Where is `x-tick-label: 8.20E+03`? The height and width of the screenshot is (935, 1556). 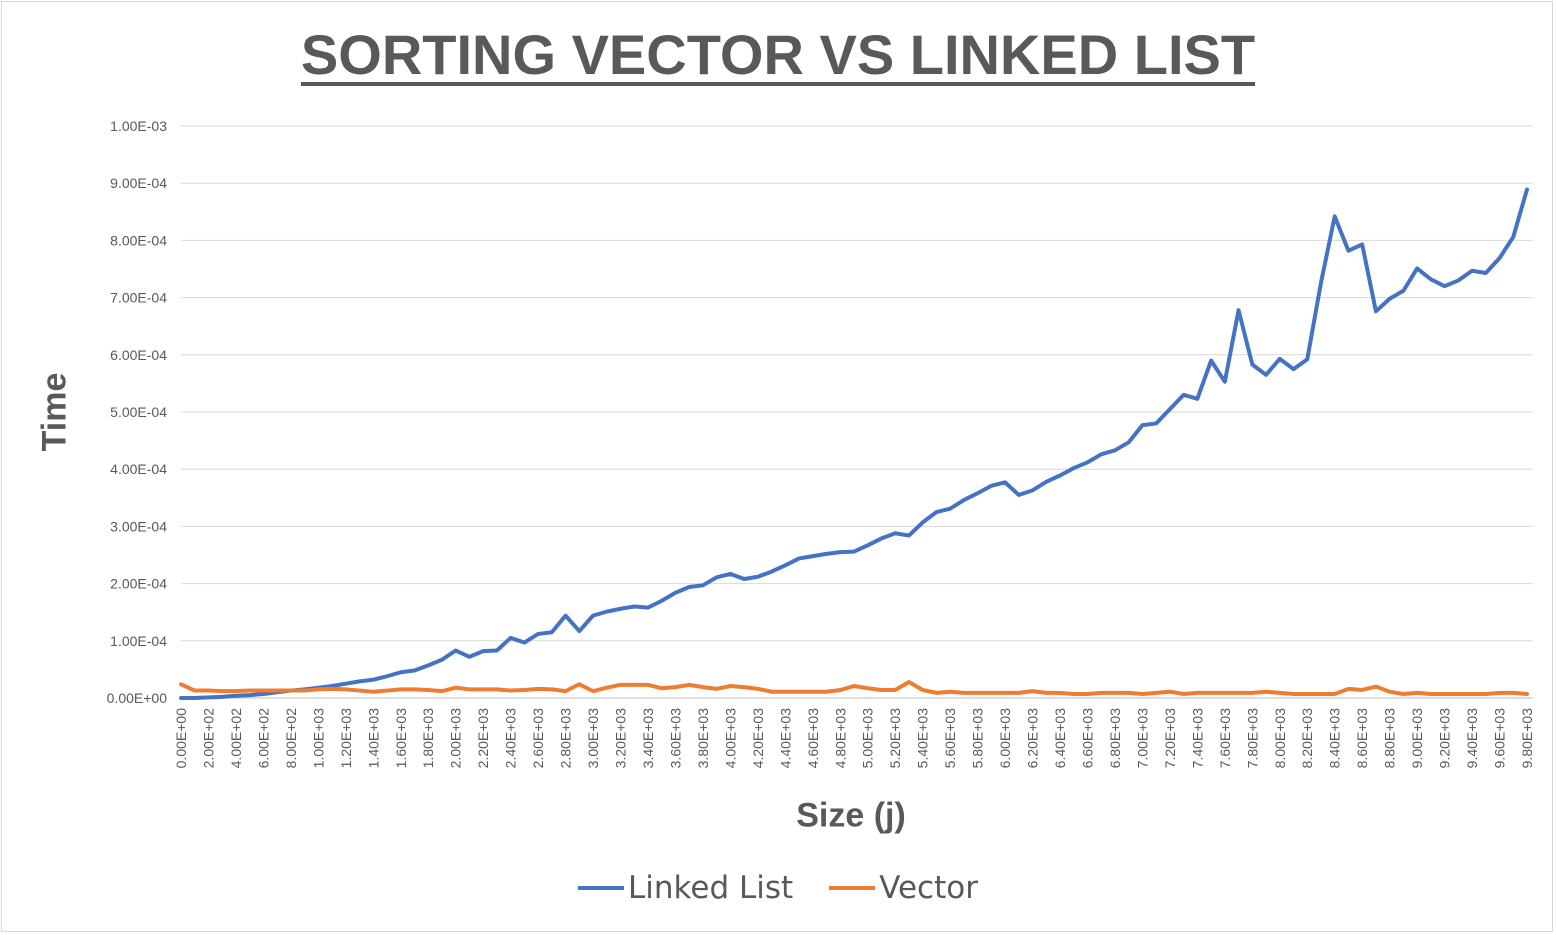 x-tick-label: 8.20E+03 is located at coordinates (1307, 738).